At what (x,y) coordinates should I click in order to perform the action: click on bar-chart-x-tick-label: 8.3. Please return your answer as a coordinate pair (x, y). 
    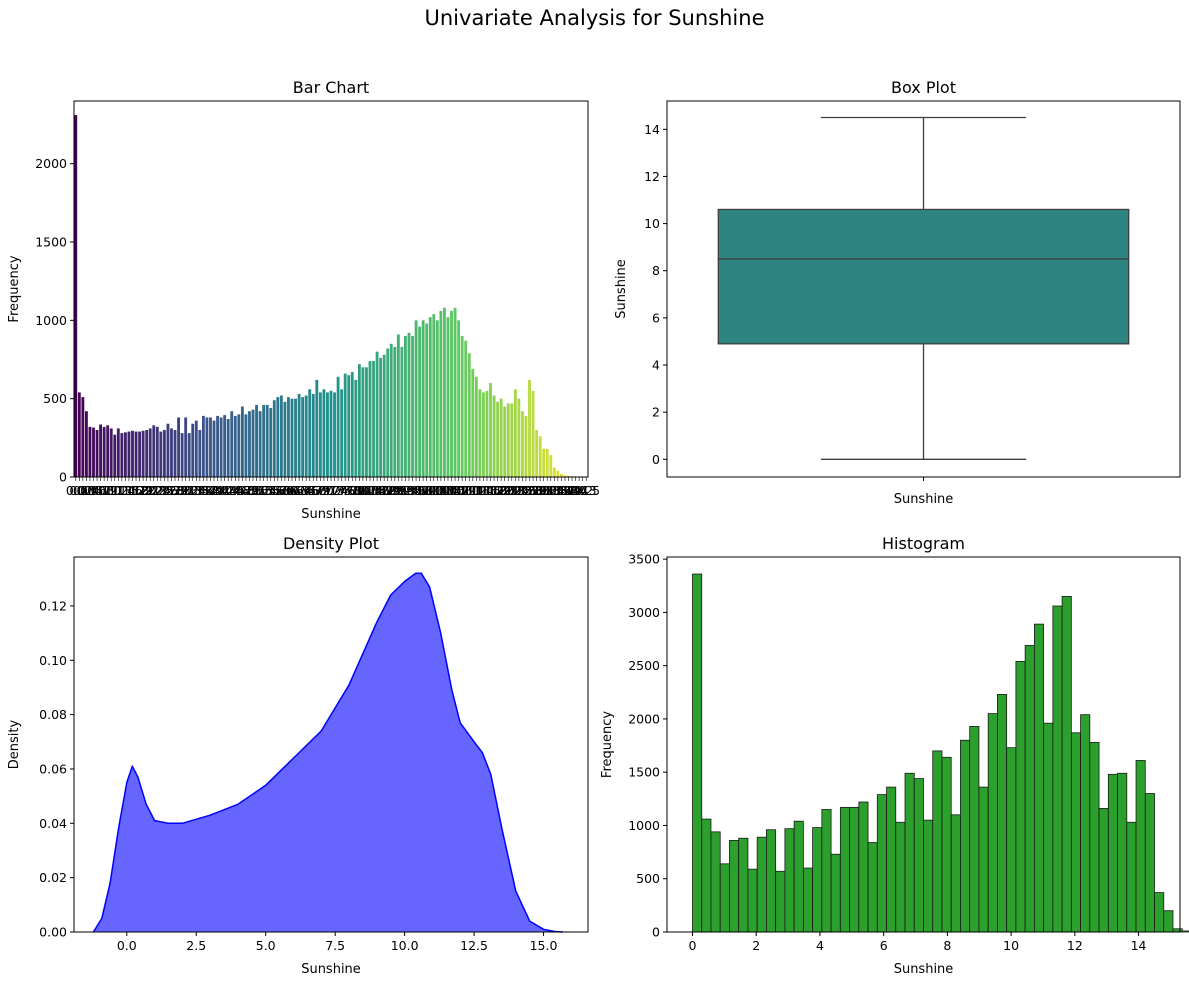
    Looking at the image, I should click on (370, 490).